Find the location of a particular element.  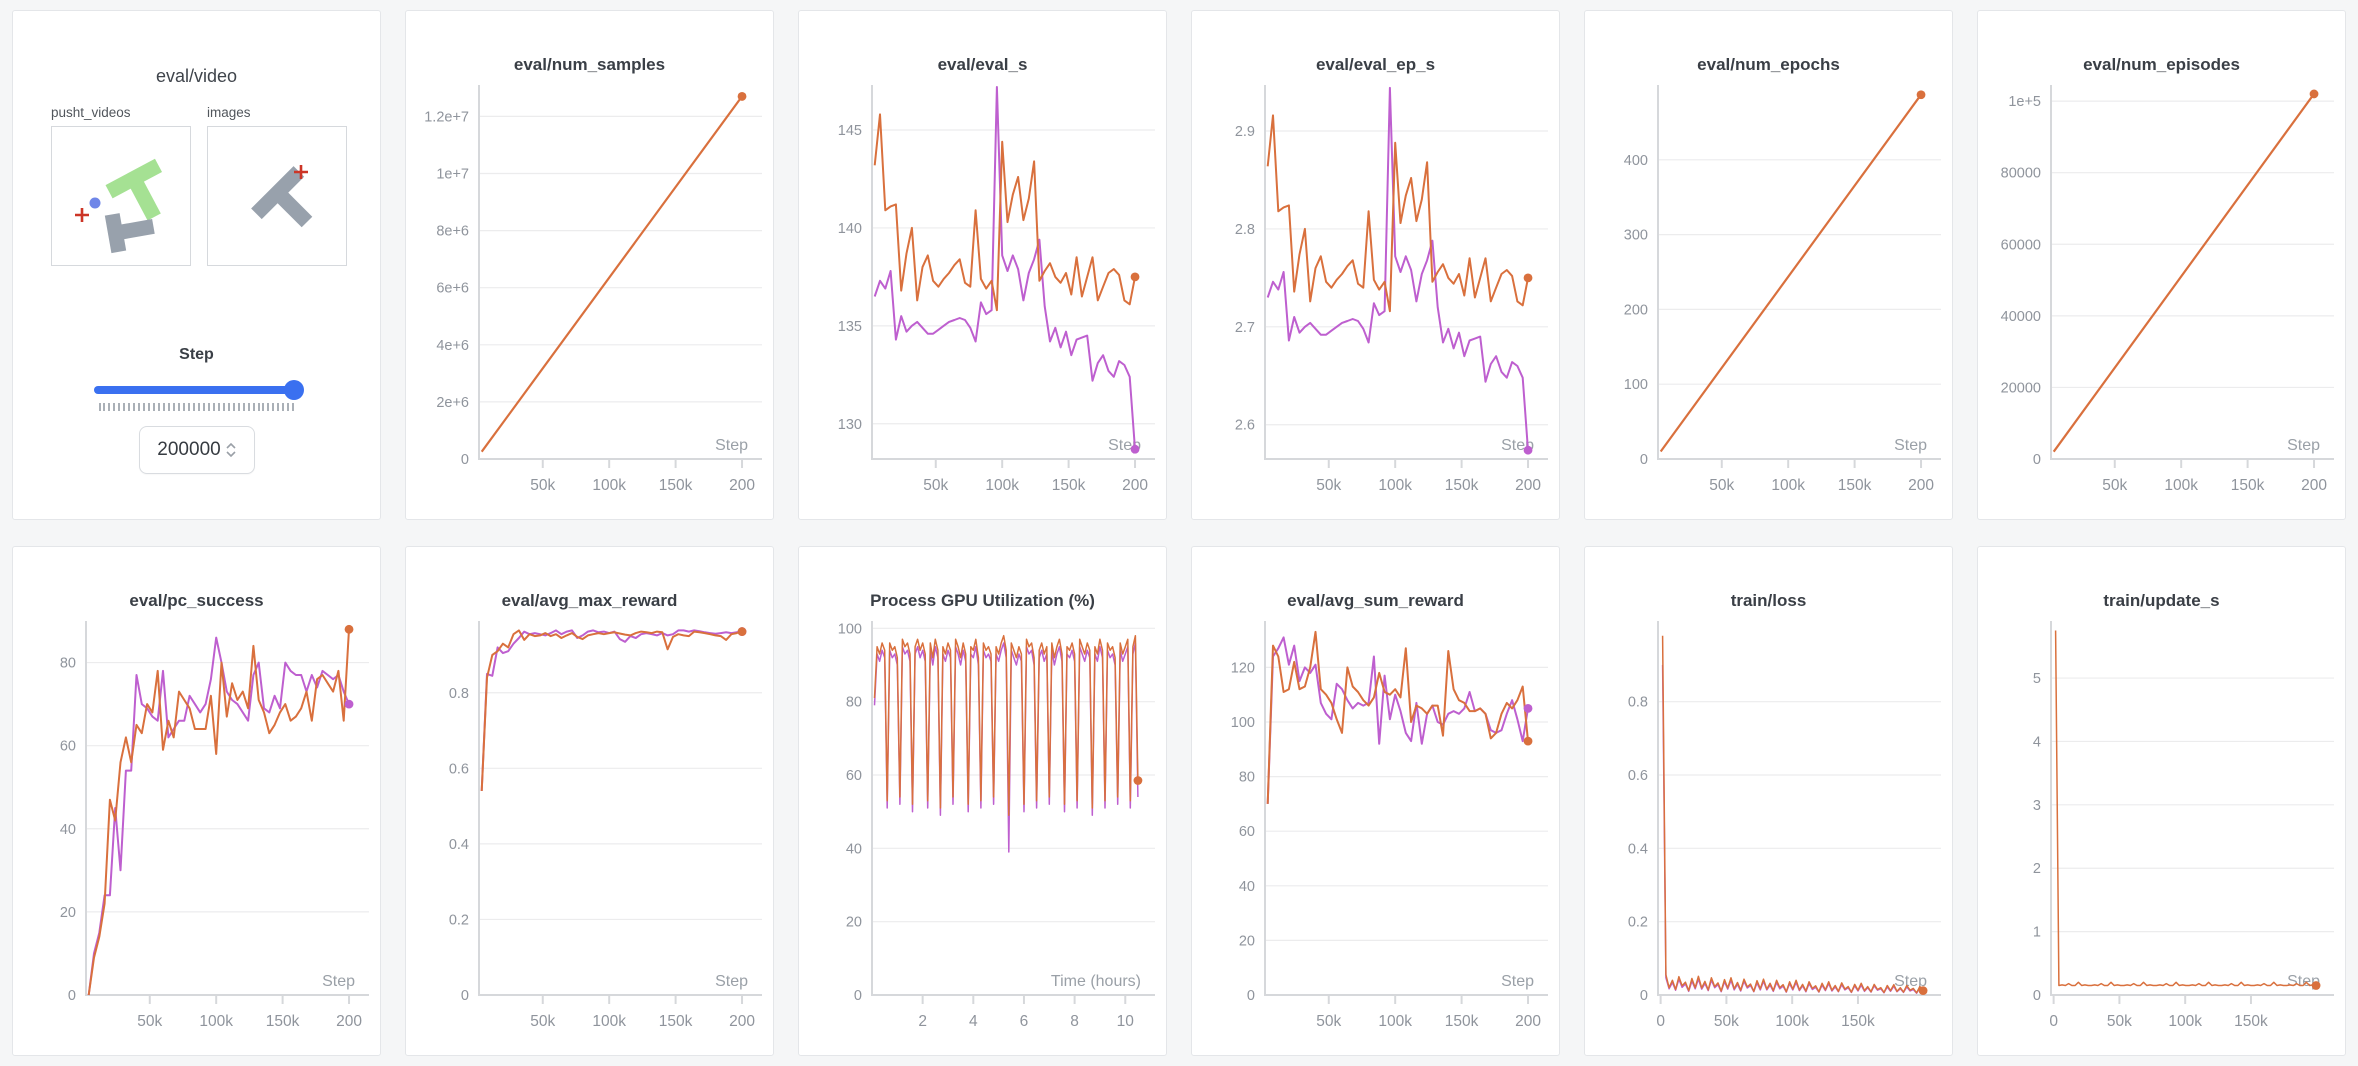

chart-title: train/update_s is located at coordinates (2161, 600).